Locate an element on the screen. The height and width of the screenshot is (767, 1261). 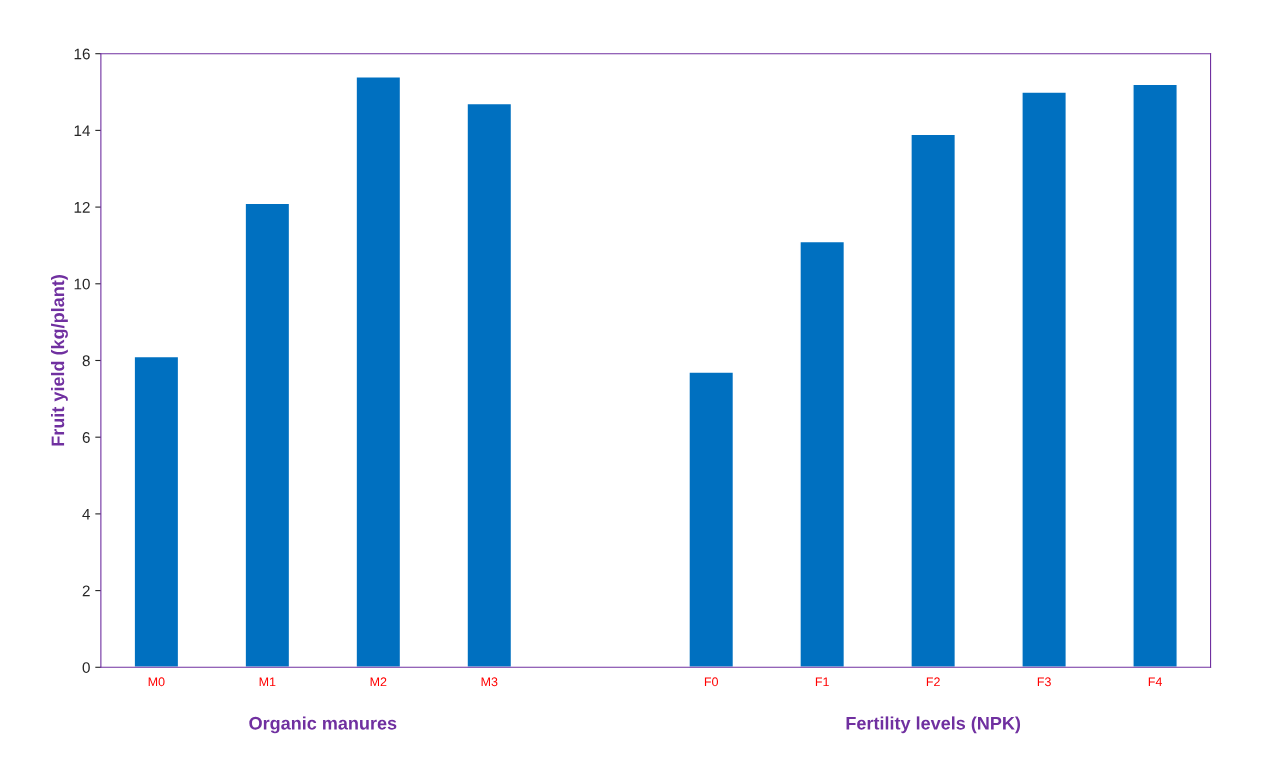
x-tick-label: F2 is located at coordinates (933, 682).